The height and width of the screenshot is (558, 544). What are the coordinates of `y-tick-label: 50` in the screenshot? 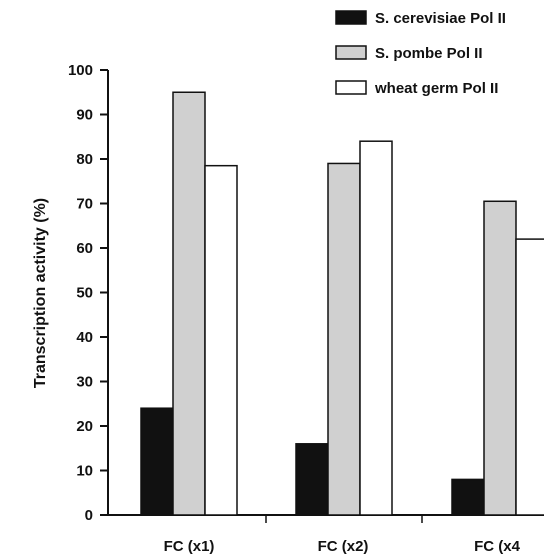 It's located at (84, 293).